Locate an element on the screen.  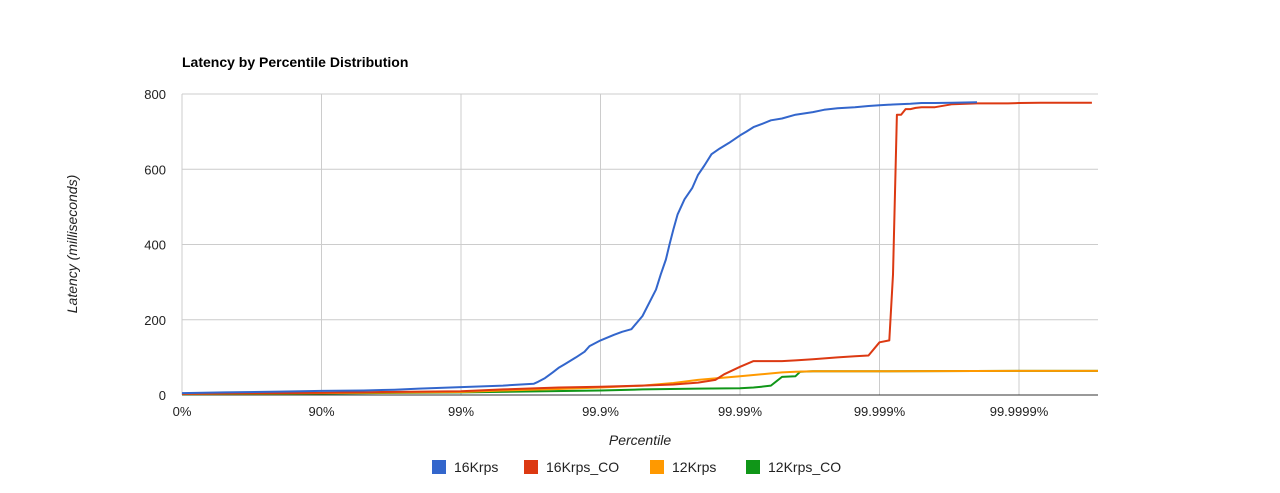
legend-label: 12Krps is located at coordinates (694, 467).